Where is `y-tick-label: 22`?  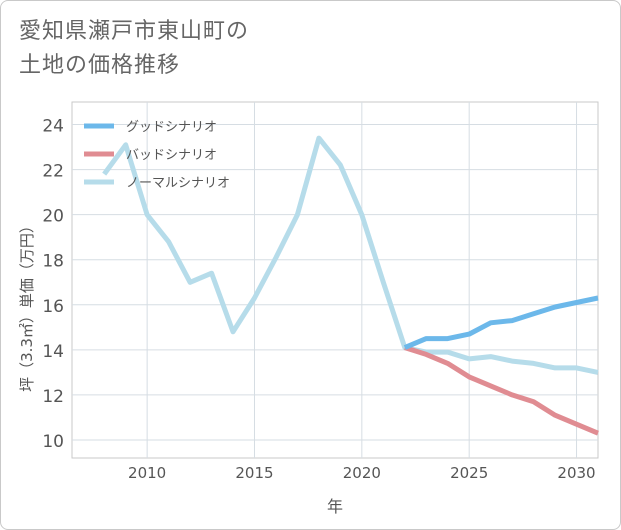 y-tick-label: 22 is located at coordinates (53, 172).